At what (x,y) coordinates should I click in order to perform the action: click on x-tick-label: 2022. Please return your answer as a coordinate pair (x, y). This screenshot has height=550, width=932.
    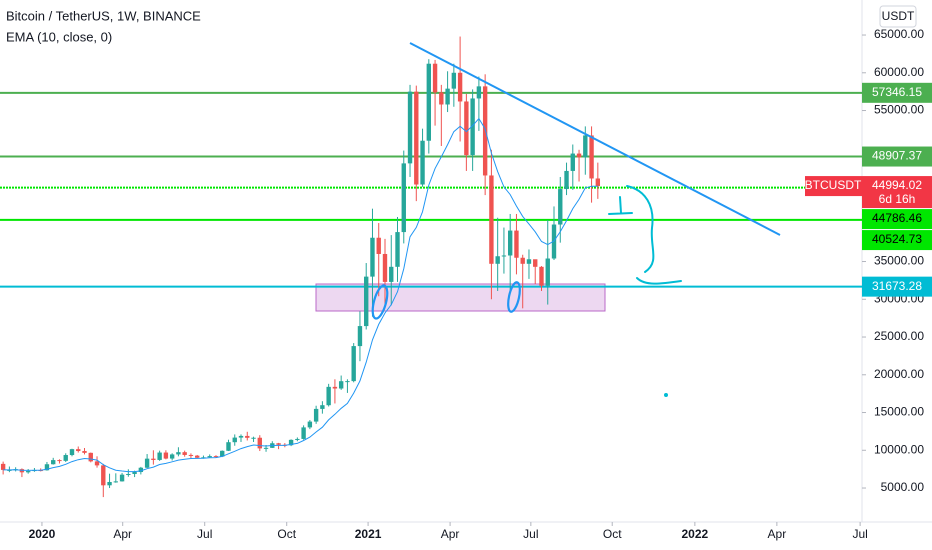
    Looking at the image, I should click on (695, 534).